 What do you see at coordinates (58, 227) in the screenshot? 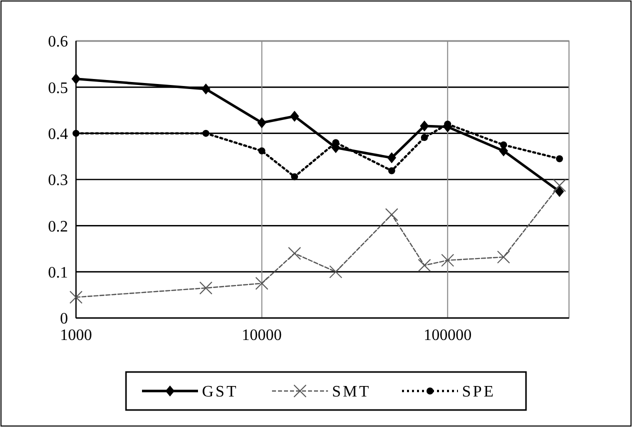
I see `y-tick-label: 0.2` at bounding box center [58, 227].